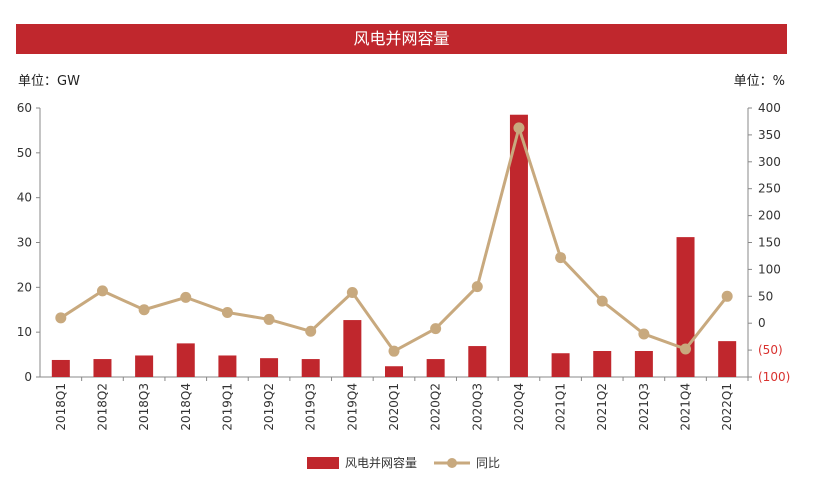  What do you see at coordinates (765, 296) in the screenshot?
I see `right-tick-label: 50` at bounding box center [765, 296].